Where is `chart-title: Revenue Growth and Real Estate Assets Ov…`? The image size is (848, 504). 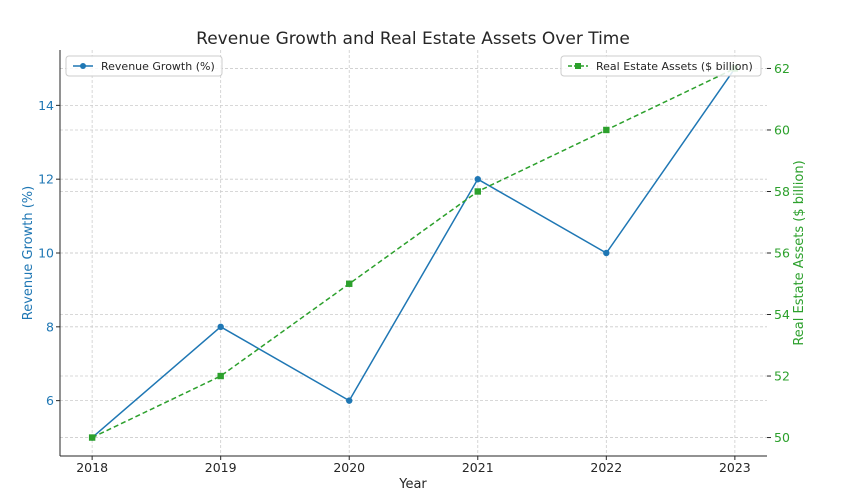 chart-title: Revenue Growth and Real Estate Assets Ov… is located at coordinates (413, 39).